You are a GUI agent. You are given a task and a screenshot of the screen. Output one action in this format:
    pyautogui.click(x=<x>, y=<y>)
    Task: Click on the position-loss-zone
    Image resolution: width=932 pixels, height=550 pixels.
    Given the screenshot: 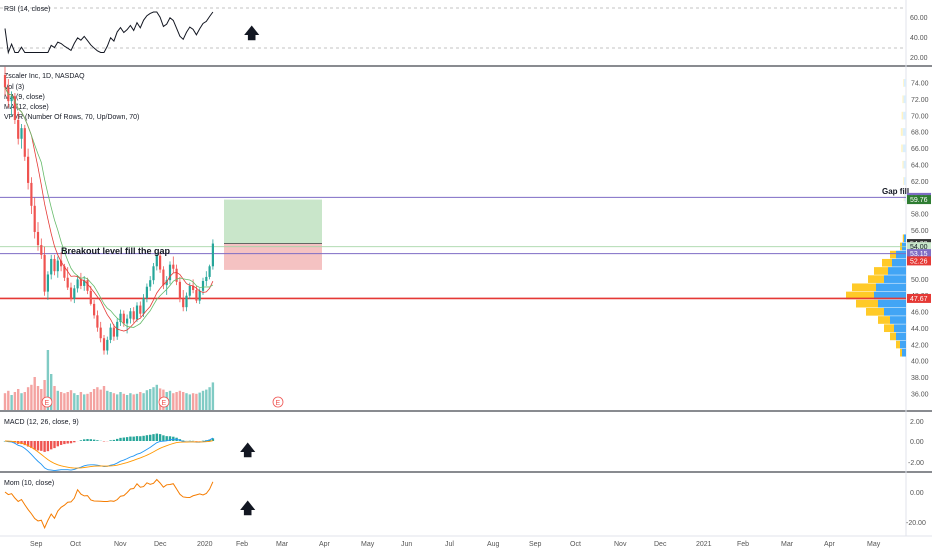 What is the action you would take?
    pyautogui.click(x=273, y=256)
    